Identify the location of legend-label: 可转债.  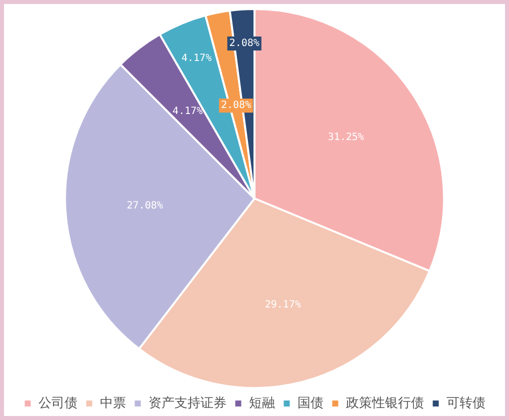
(466, 403).